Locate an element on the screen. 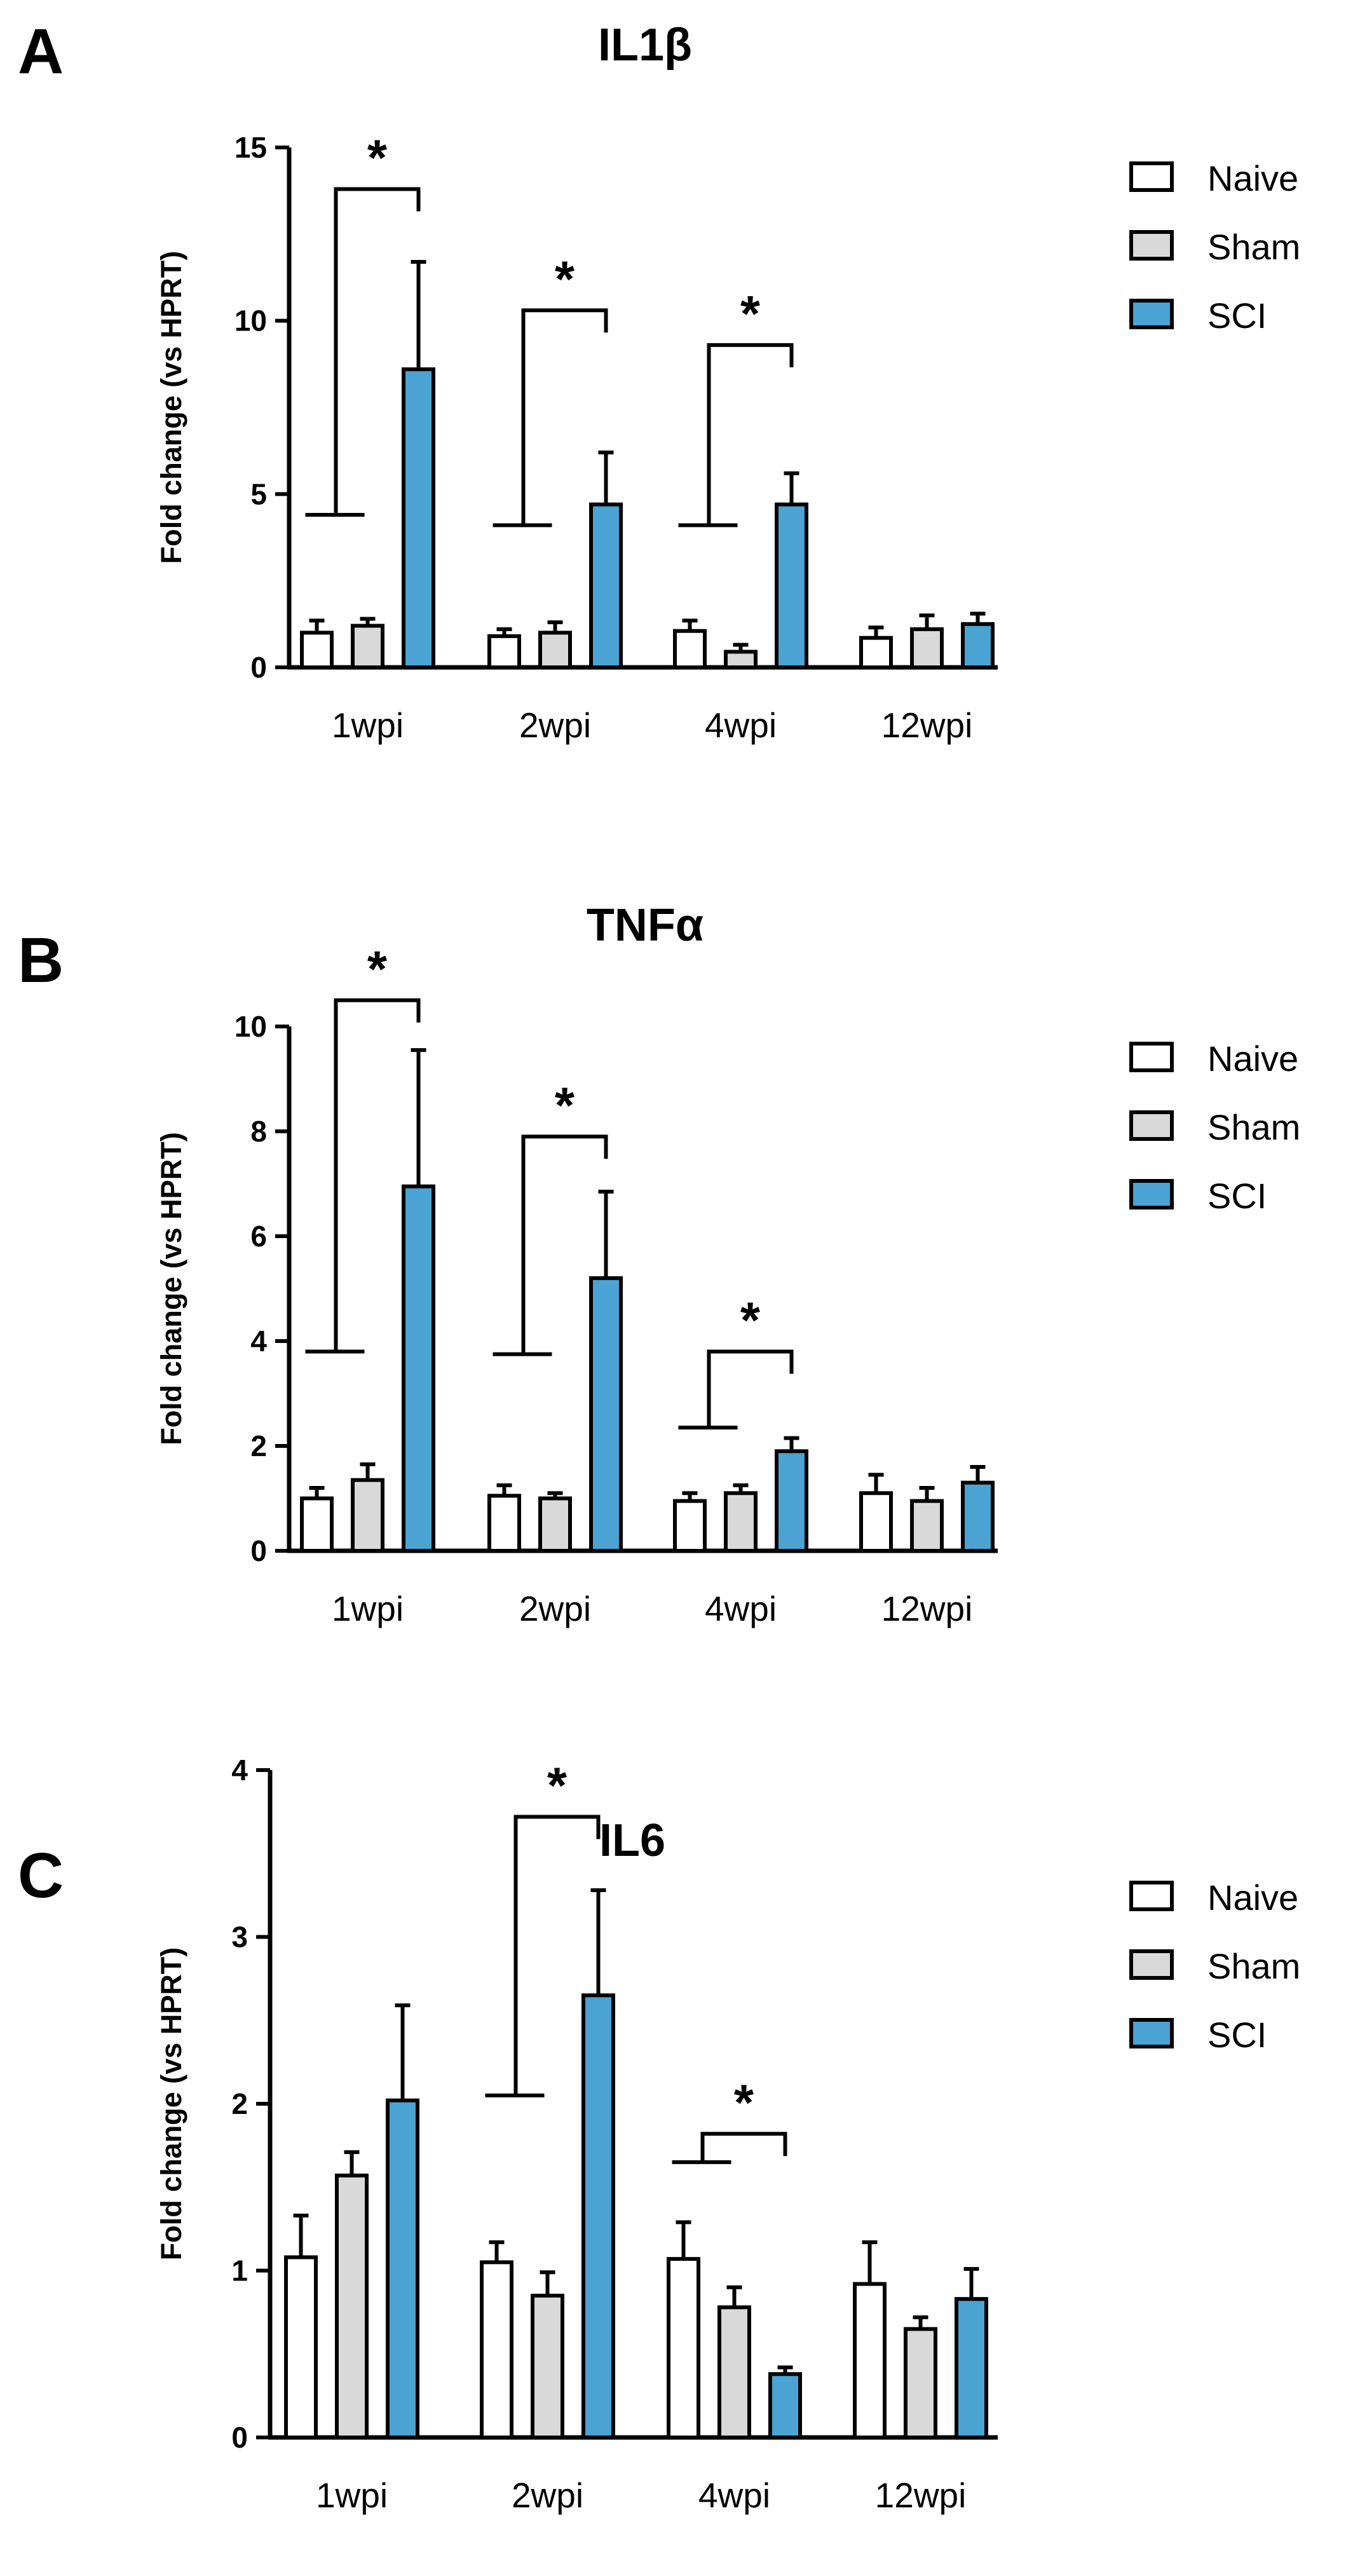 The height and width of the screenshot is (2576, 1346). panel-letter: B is located at coordinates (41, 960).